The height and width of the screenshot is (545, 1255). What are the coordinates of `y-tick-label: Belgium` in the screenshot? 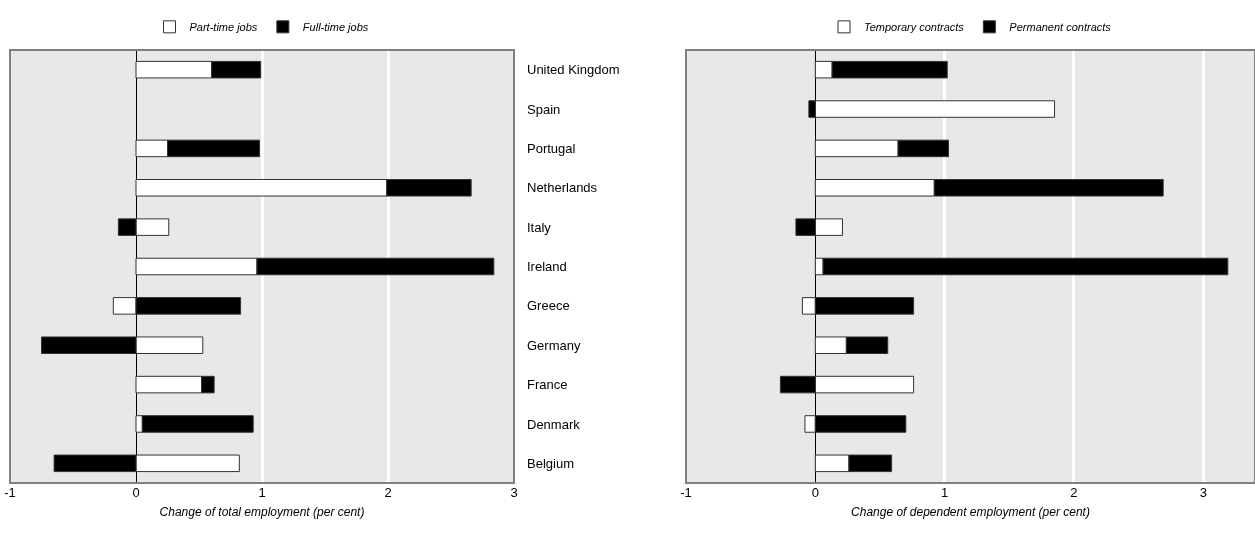 It's located at (550, 463).